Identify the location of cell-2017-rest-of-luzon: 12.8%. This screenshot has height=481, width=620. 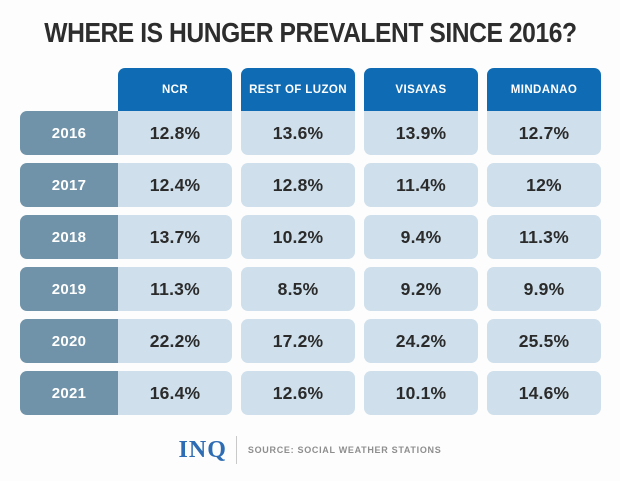
(298, 185).